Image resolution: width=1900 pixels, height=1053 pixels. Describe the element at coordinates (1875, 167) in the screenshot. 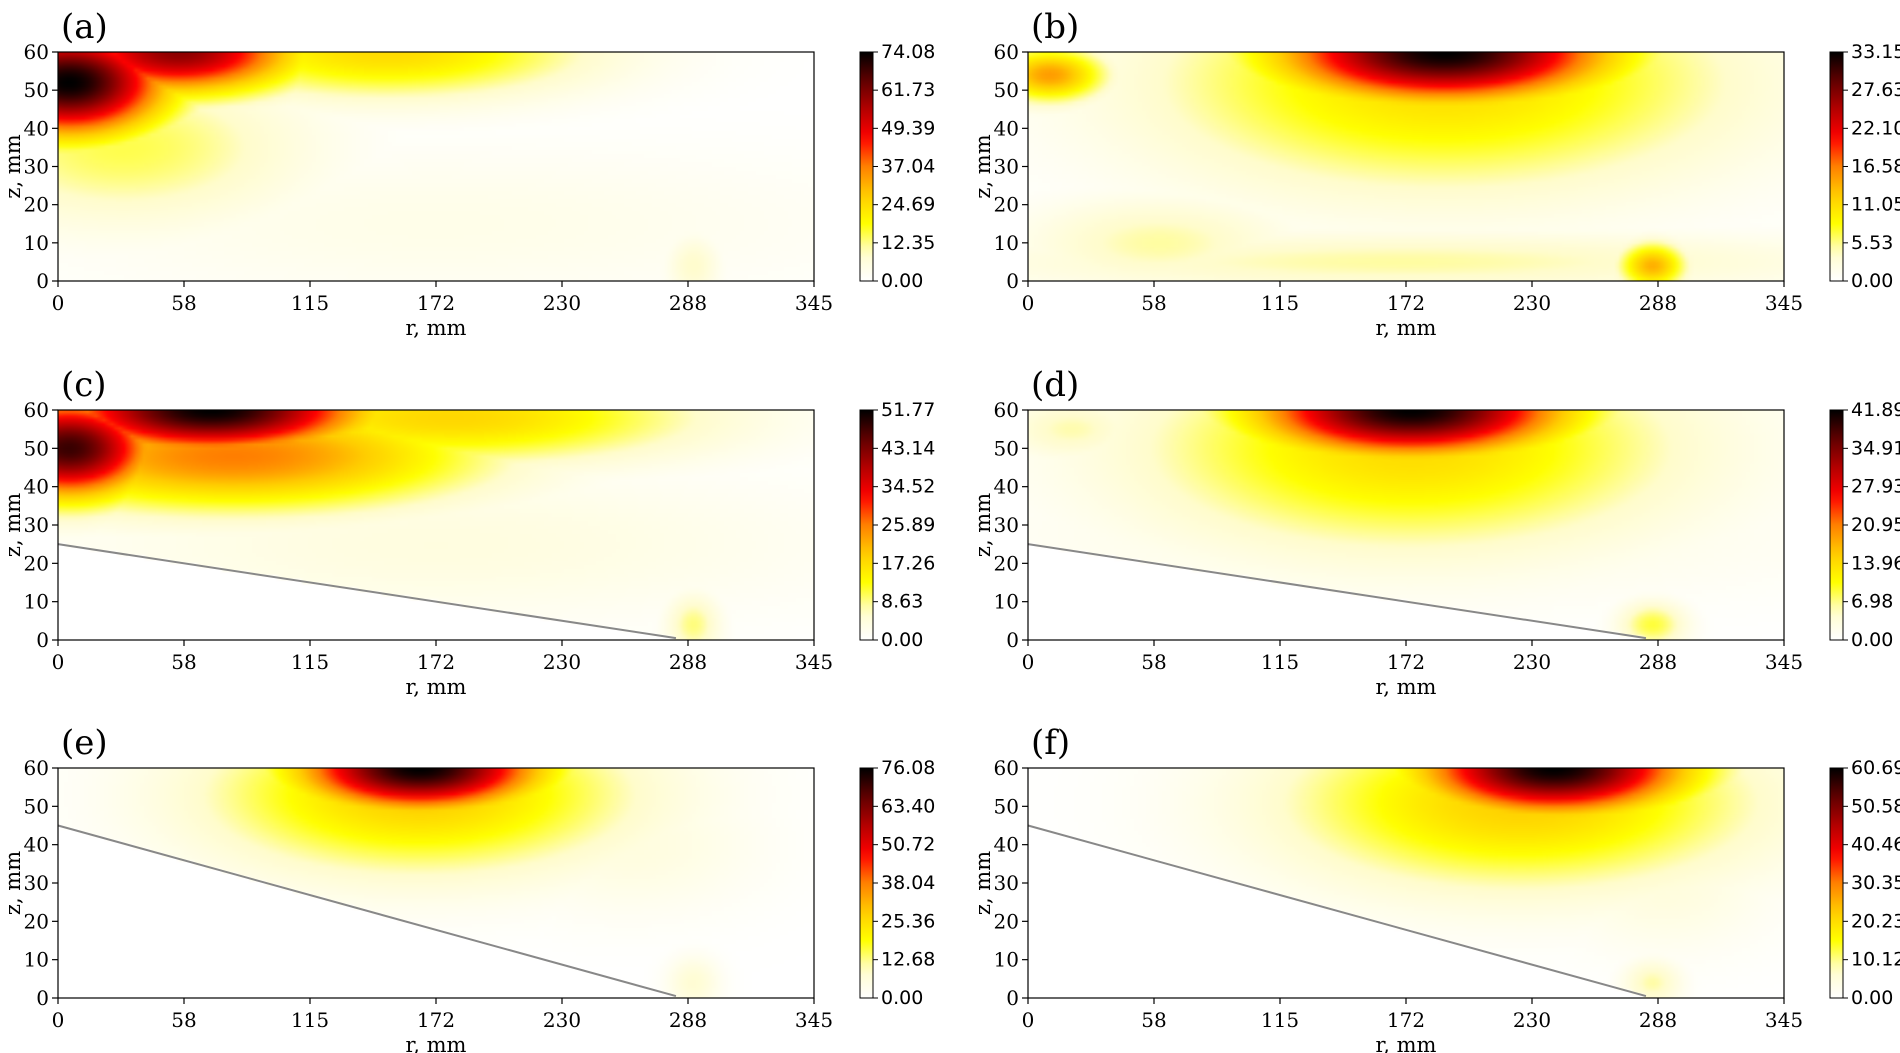

I see `colorbar-tick-label: 16.58` at that location.